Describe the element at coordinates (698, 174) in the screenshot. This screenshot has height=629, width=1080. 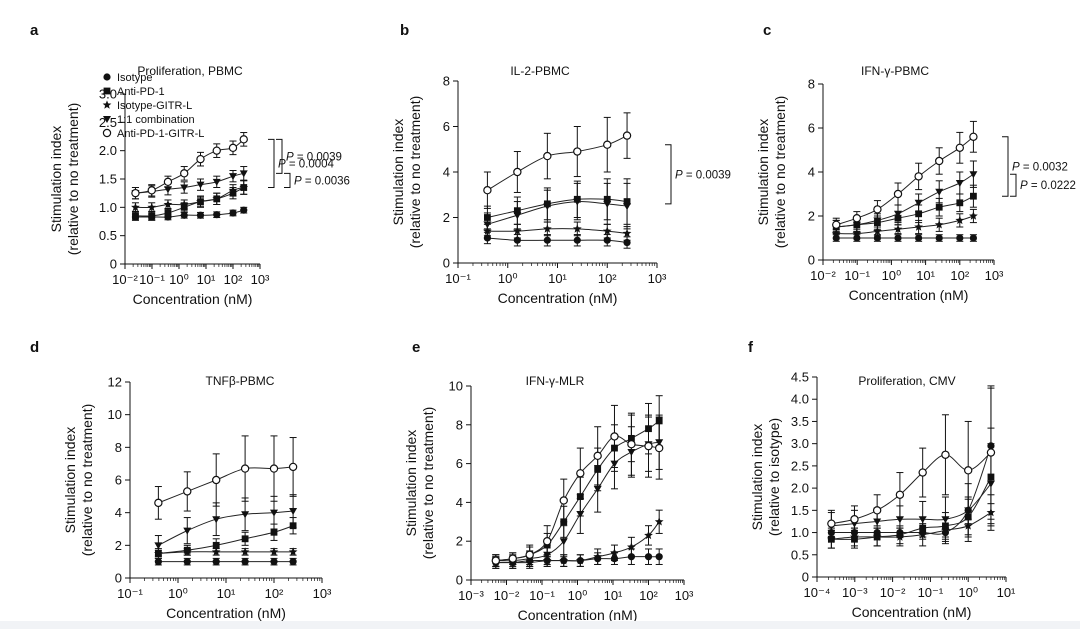
I see `significance-annotations: P = 0.0039` at that location.